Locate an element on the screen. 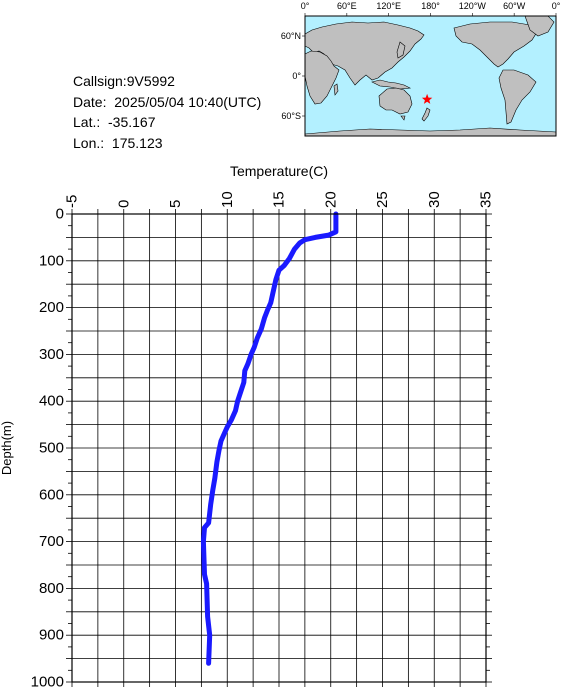 Image resolution: width=564 pixels, height=690 pixels. x-axis-label: Temperature(C) is located at coordinates (279, 171).